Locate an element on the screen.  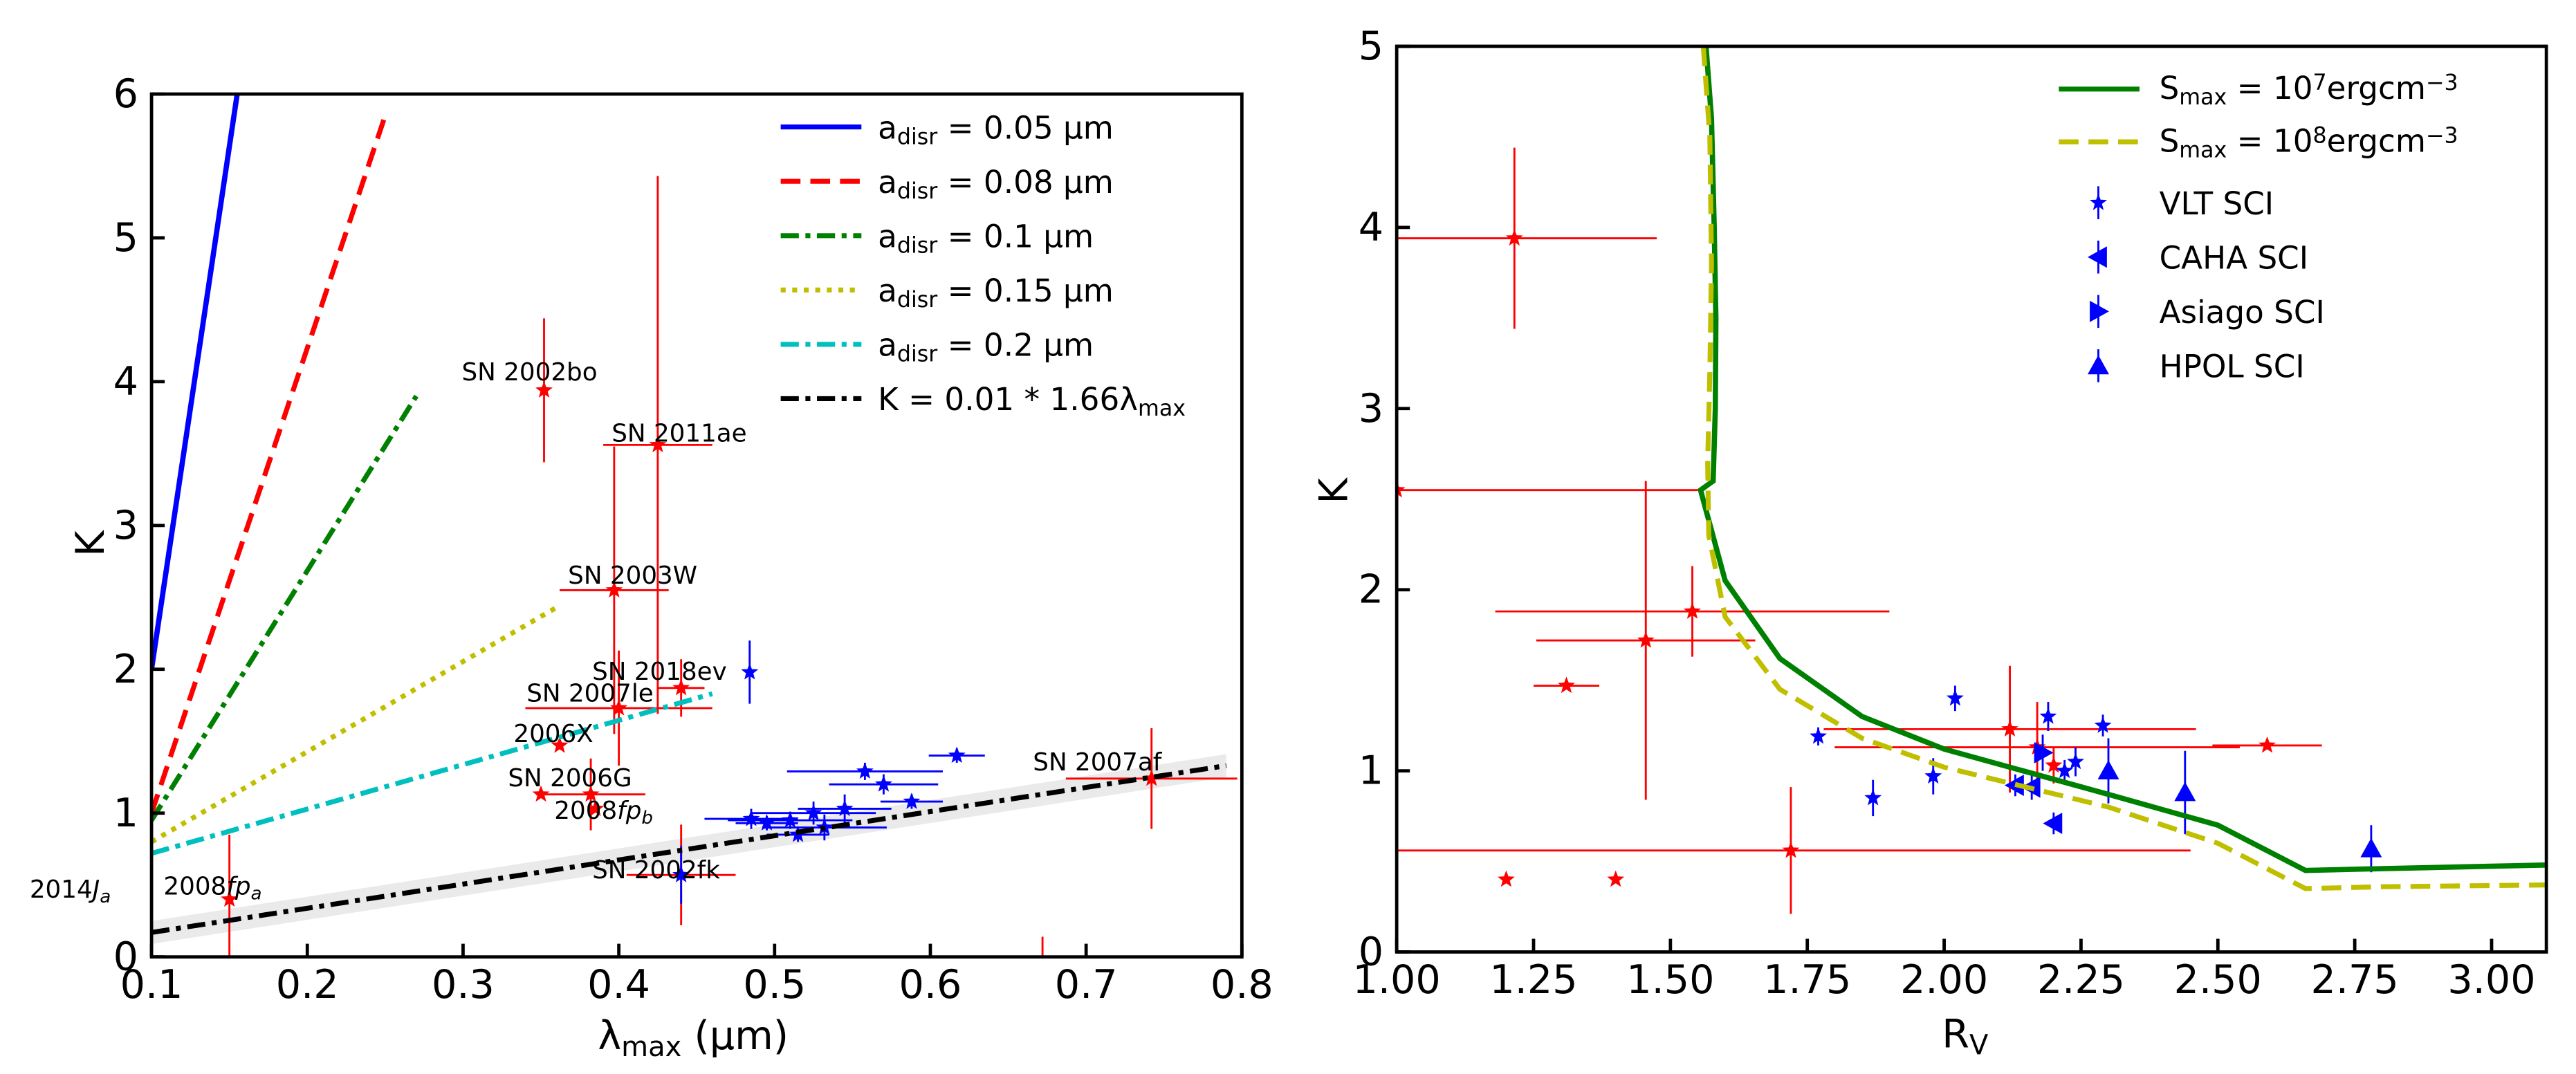
y-tick-label-0: 0 is located at coordinates (1371, 952).